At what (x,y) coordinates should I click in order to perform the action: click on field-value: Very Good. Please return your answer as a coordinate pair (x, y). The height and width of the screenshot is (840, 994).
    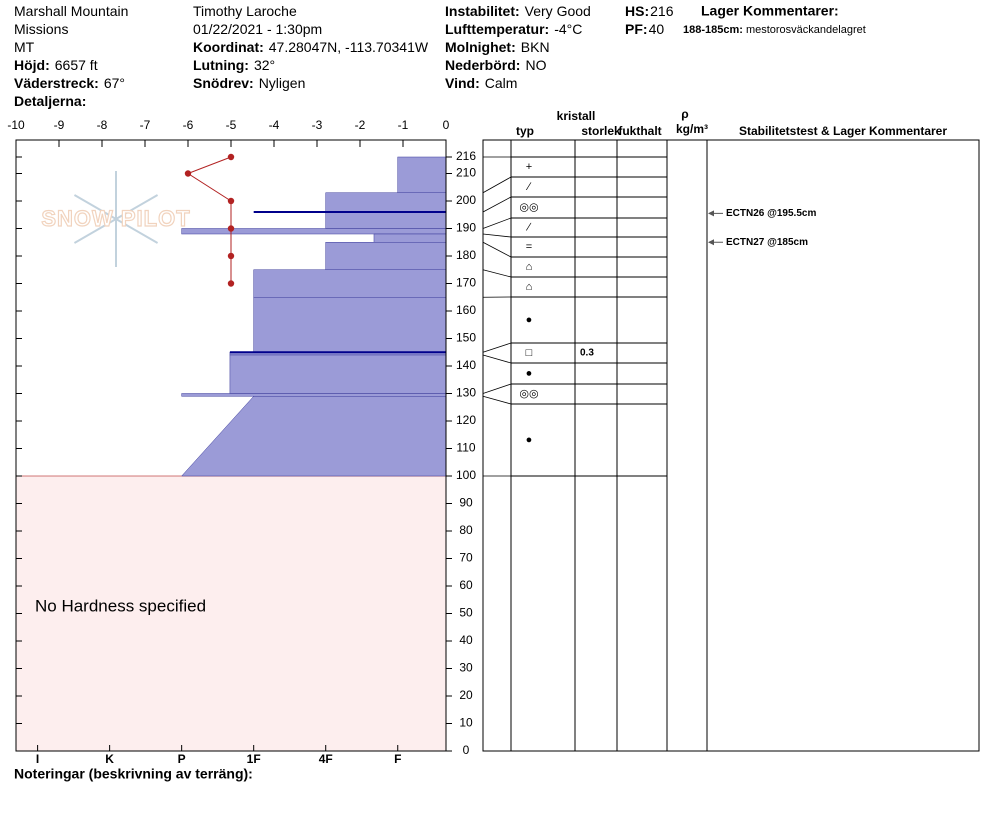
    Looking at the image, I should click on (558, 11).